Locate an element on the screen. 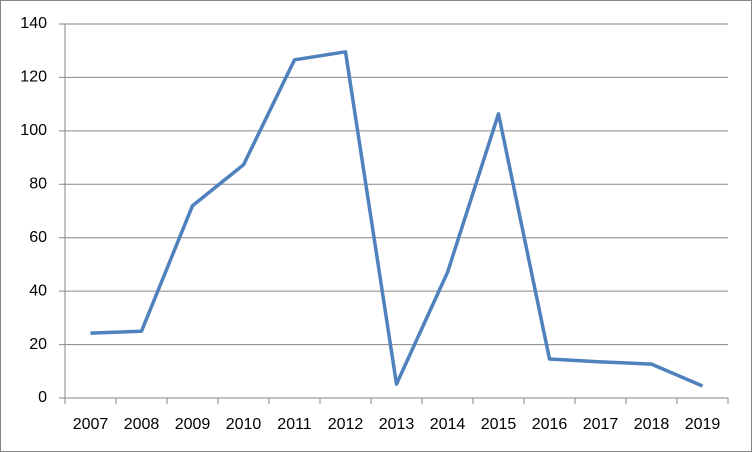 The width and height of the screenshot is (752, 452). x-tick-label: 2017 is located at coordinates (601, 424).